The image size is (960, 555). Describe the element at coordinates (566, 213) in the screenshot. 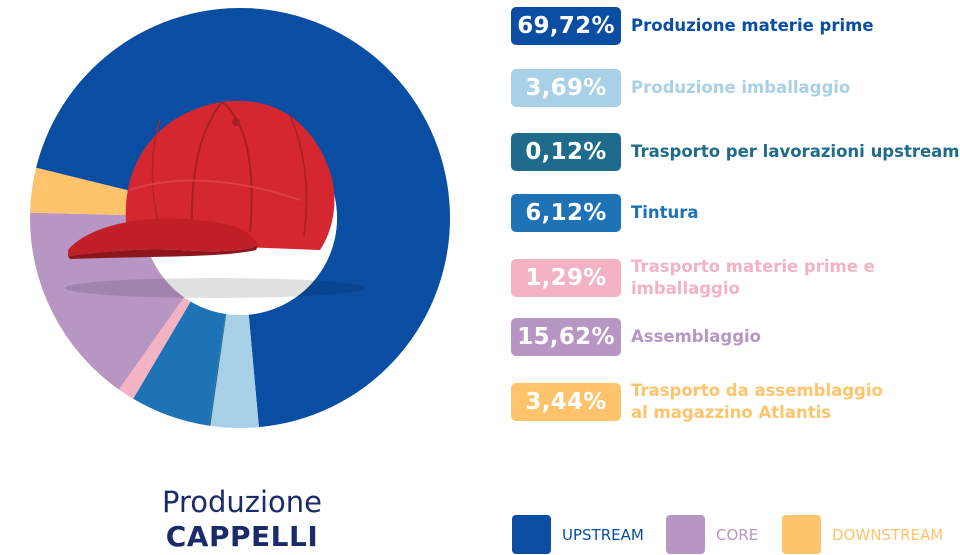

I see `legend-value-badge: 6,12%` at that location.